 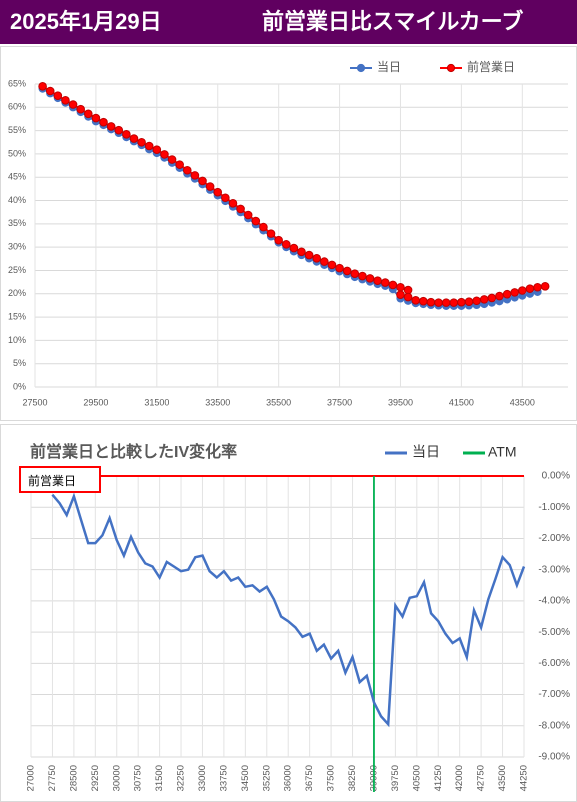 I want to click on legend-label: 前営業日, so click(x=491, y=66).